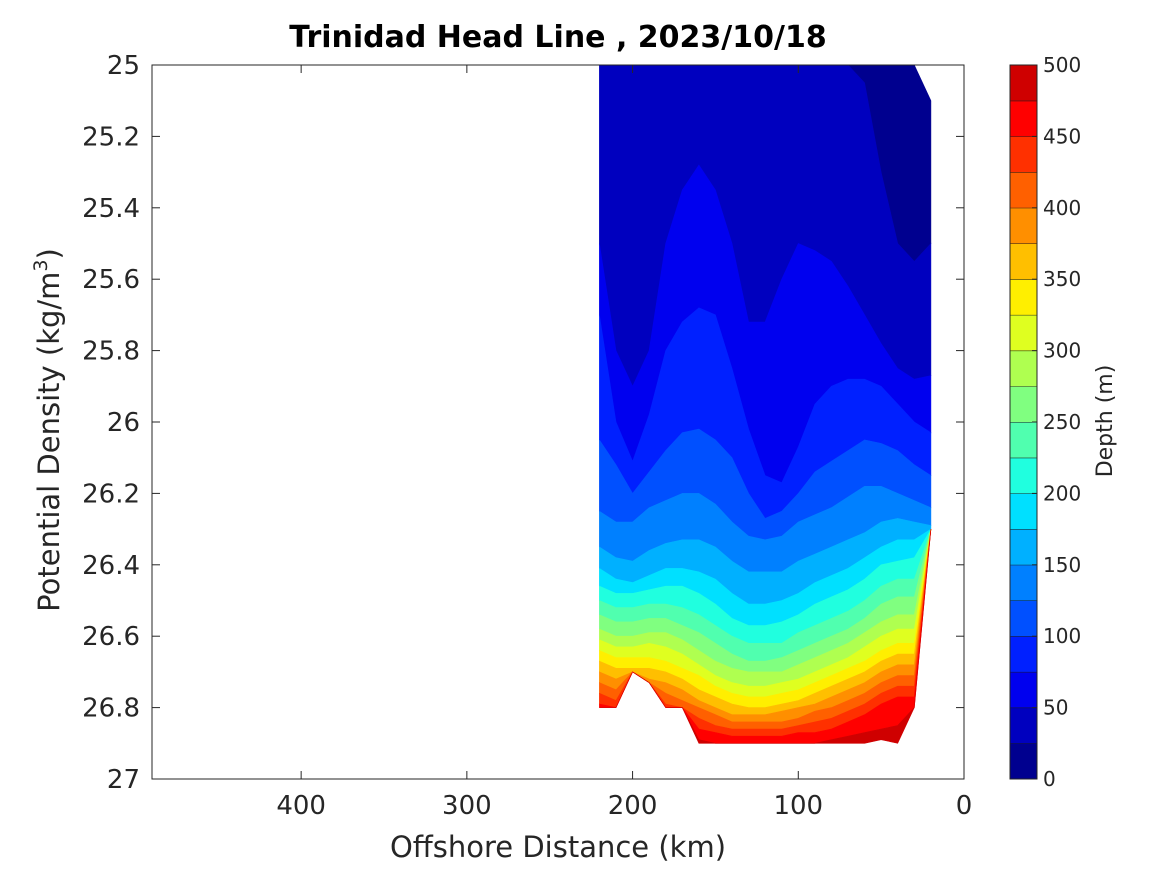 The width and height of the screenshot is (1167, 875). I want to click on x-tick-label: 100, so click(798, 806).